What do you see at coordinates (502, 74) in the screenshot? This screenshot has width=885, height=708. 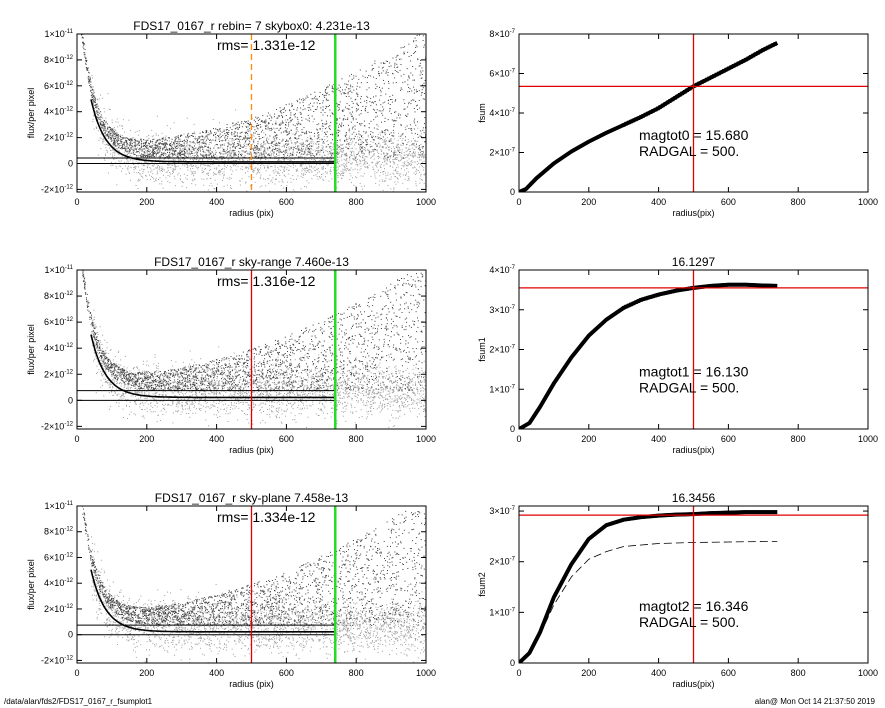 I see `y-tick-label: 6×10⁻⁷` at bounding box center [502, 74].